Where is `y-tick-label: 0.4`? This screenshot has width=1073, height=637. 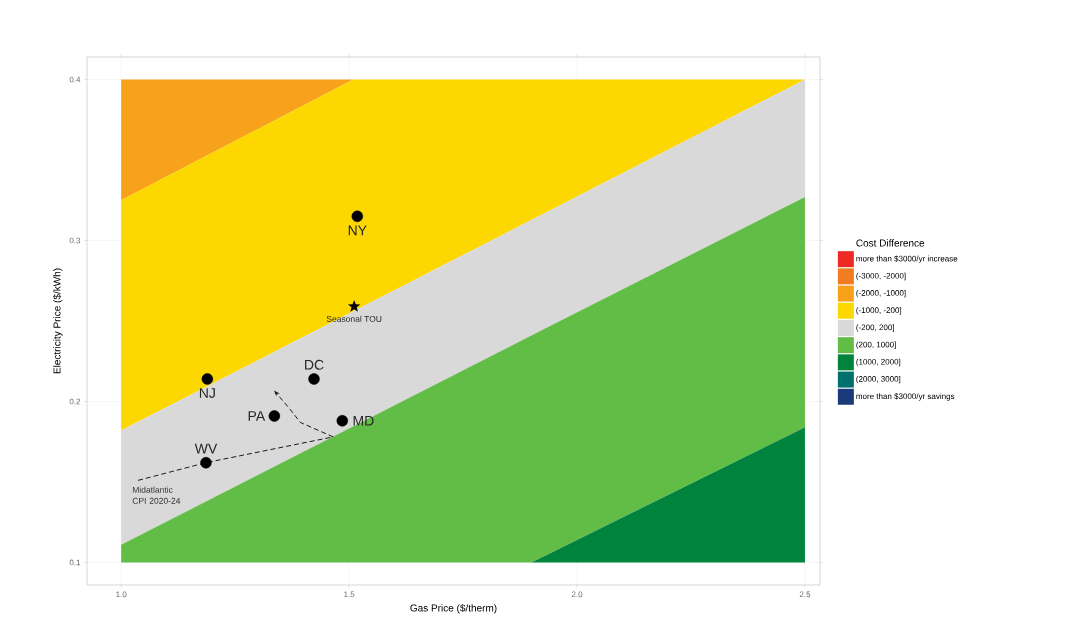 y-tick-label: 0.4 is located at coordinates (75, 79).